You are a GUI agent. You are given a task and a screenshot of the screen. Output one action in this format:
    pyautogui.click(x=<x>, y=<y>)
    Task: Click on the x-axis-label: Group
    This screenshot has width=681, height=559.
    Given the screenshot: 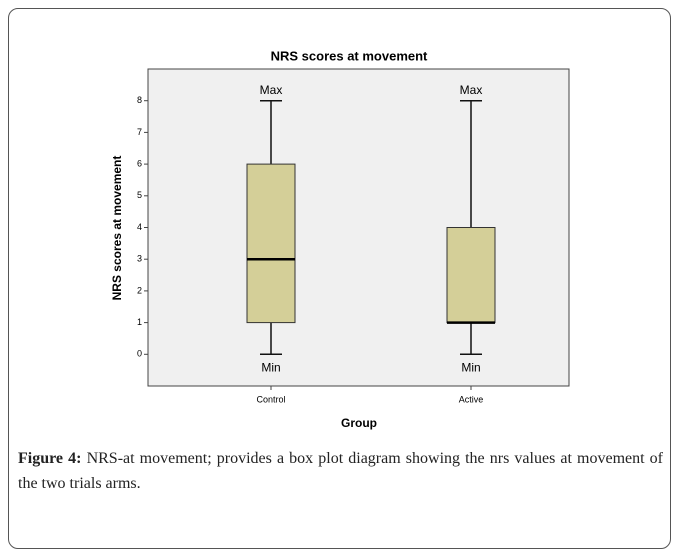 What is the action you would take?
    pyautogui.click(x=359, y=423)
    